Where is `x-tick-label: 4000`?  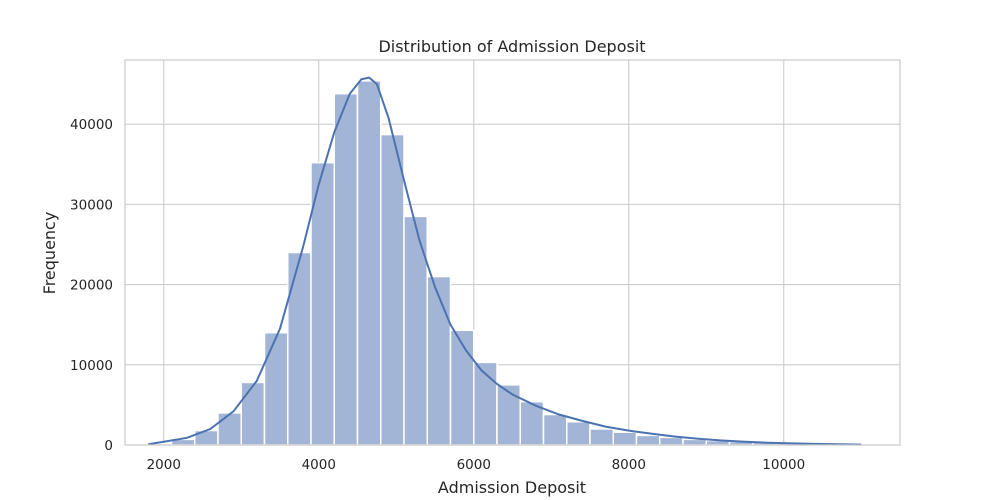 x-tick-label: 4000 is located at coordinates (319, 465).